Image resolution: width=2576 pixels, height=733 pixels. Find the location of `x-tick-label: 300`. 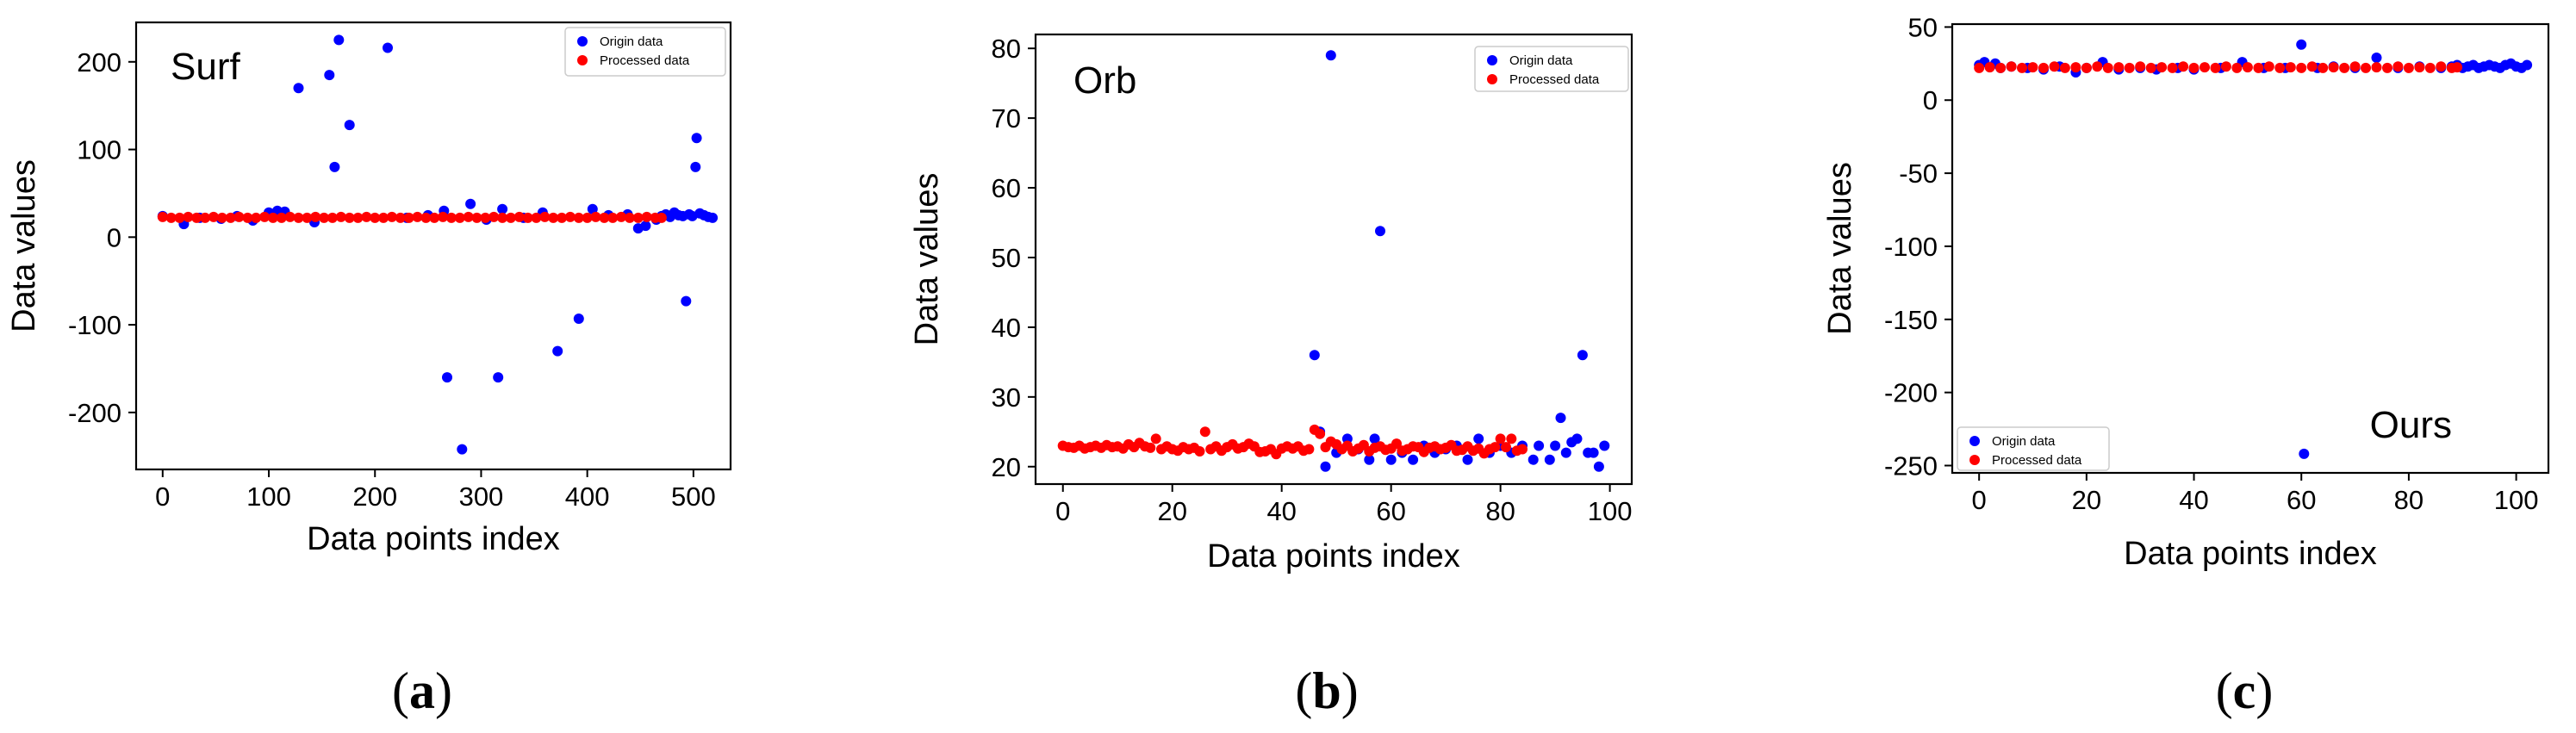

x-tick-label: 300 is located at coordinates (482, 497).